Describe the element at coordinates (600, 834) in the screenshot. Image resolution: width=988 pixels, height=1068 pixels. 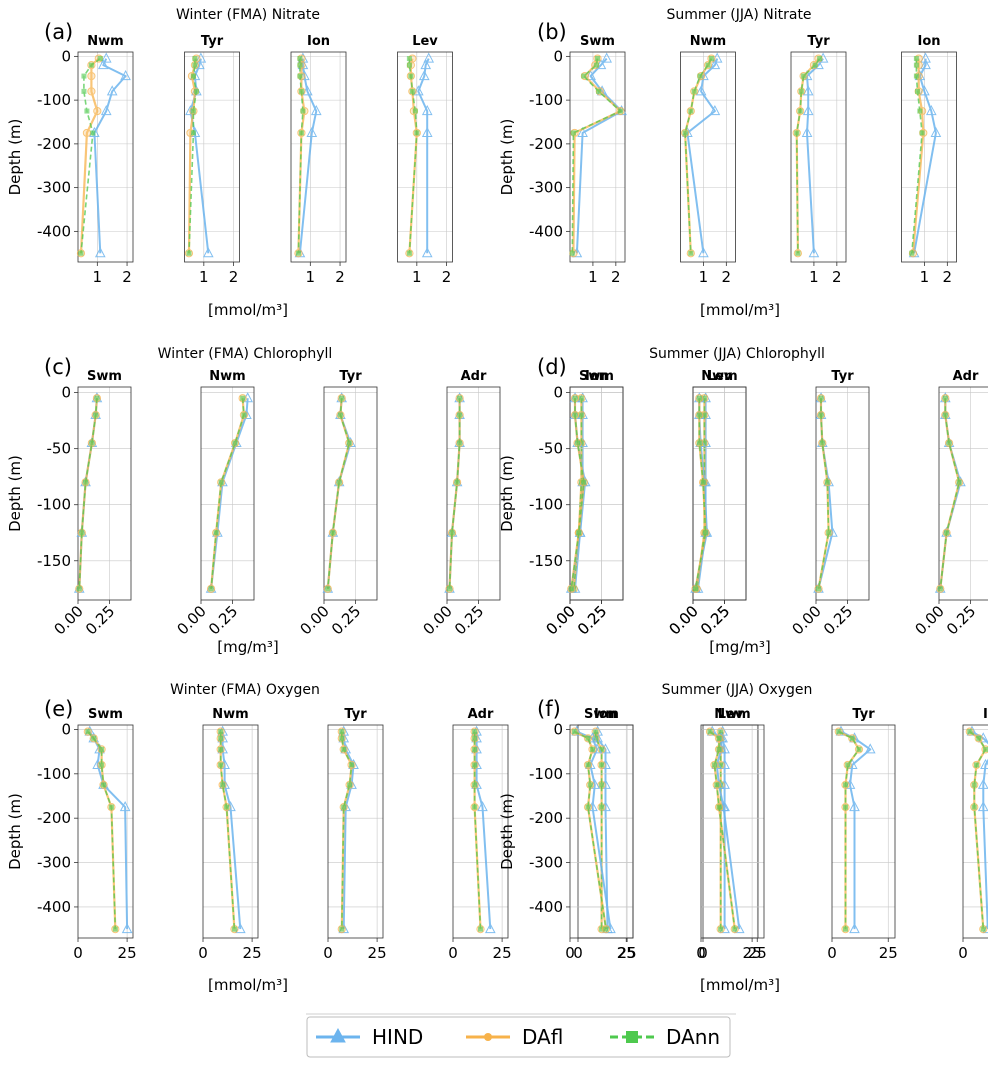
I see `subplot-swm: Swm 0 25` at that location.